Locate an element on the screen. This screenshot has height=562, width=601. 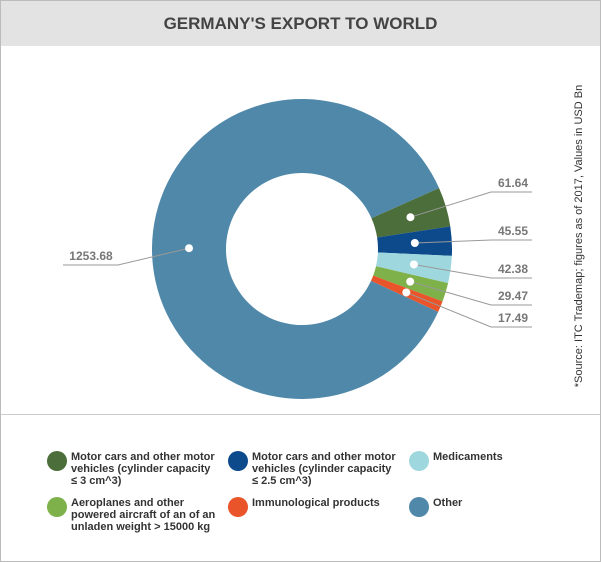
slice is located at coordinates (411, 212).